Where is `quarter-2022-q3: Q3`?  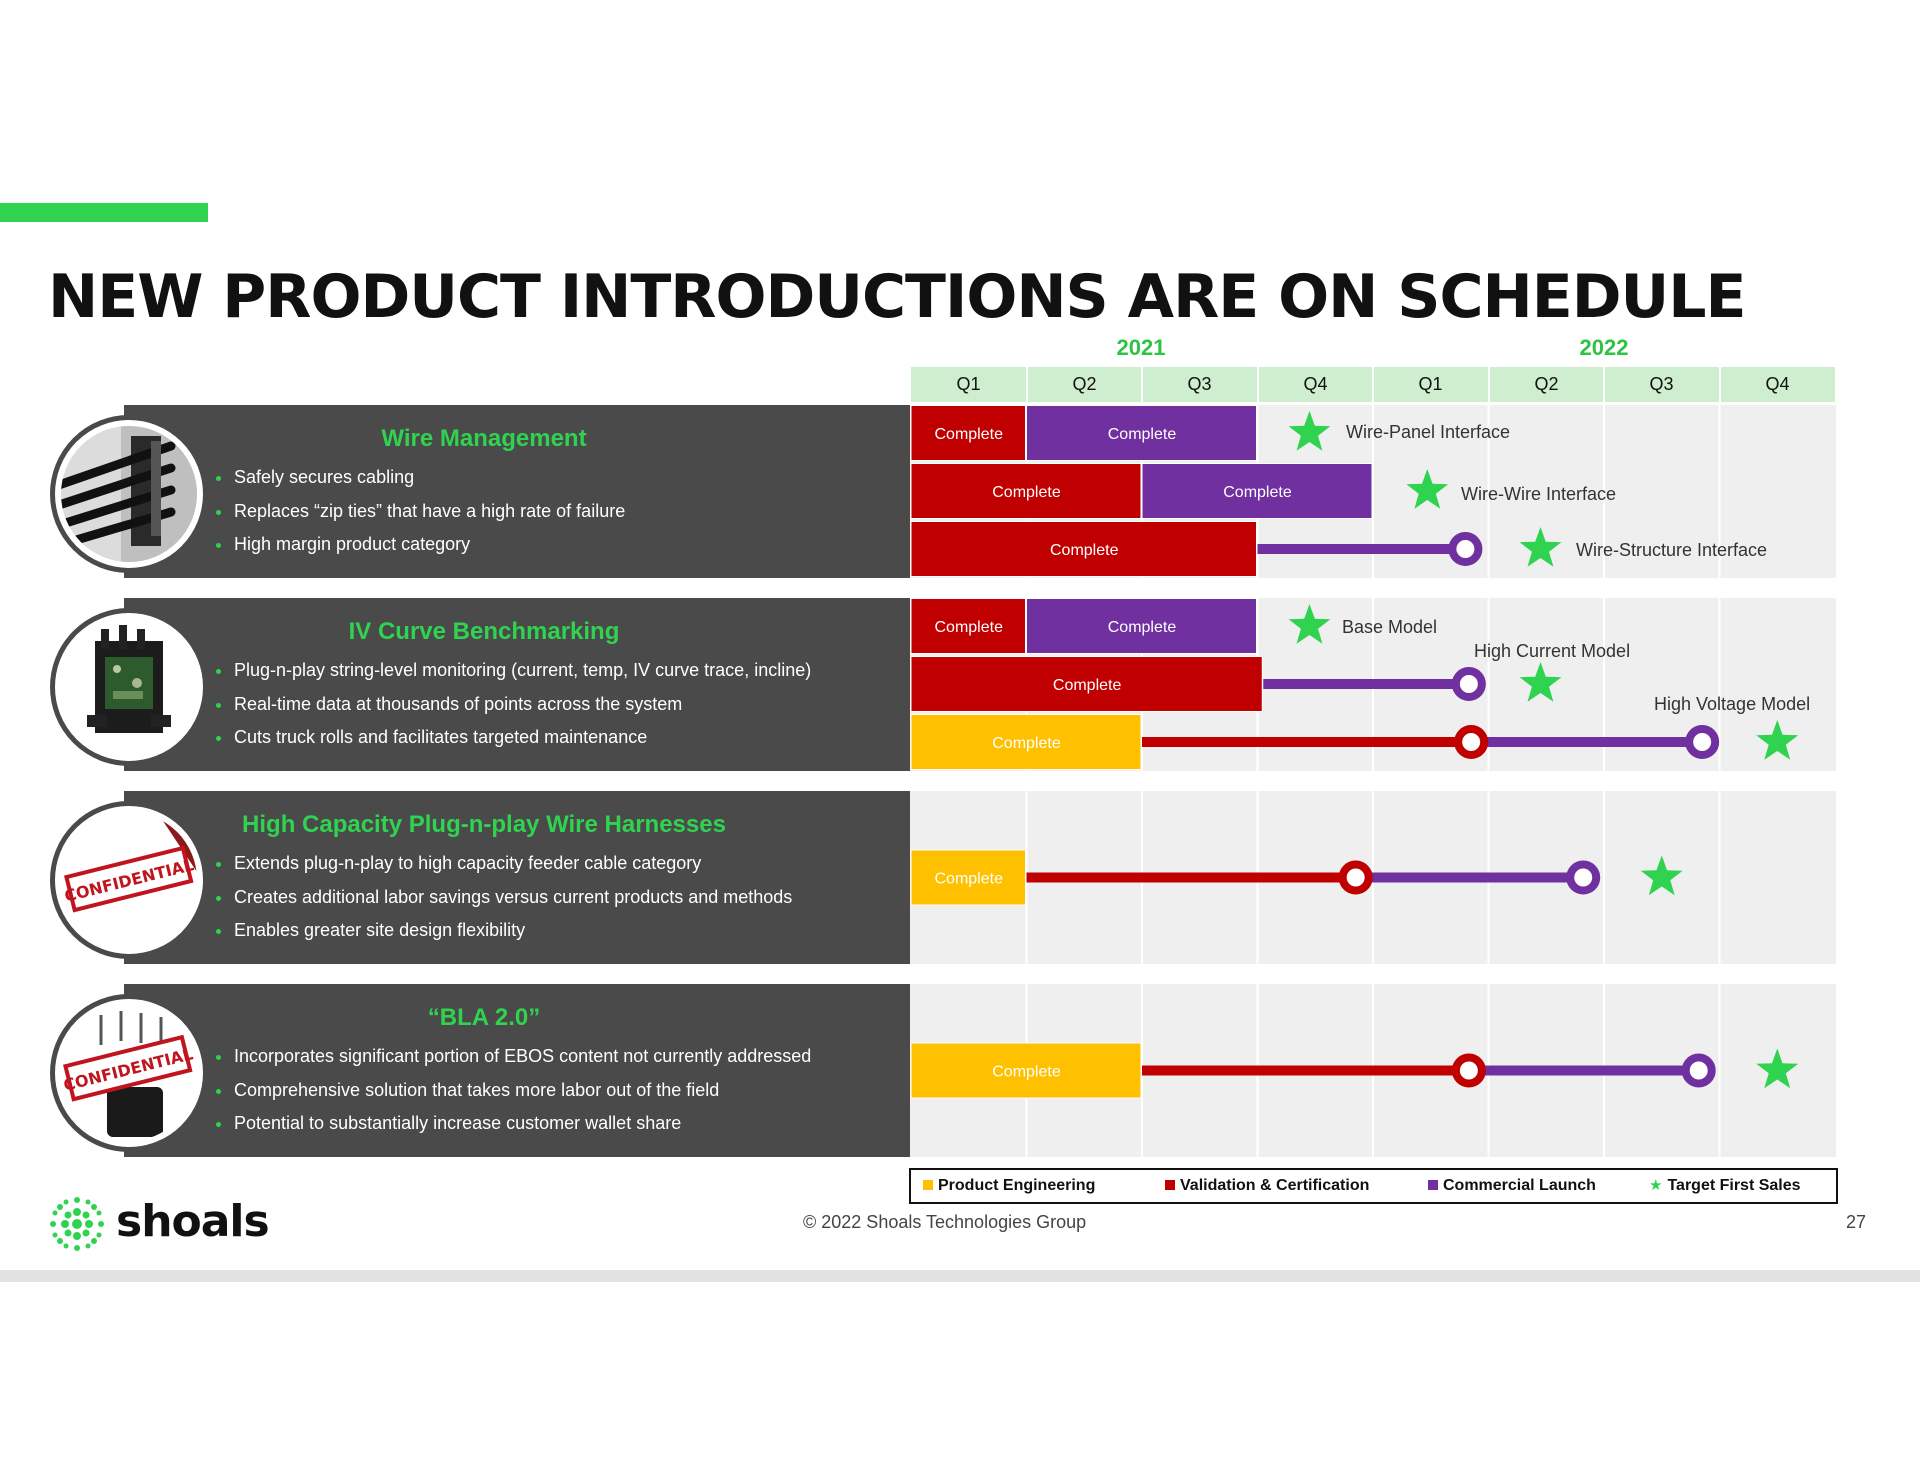 quarter-2022-q3: Q3 is located at coordinates (1661, 384).